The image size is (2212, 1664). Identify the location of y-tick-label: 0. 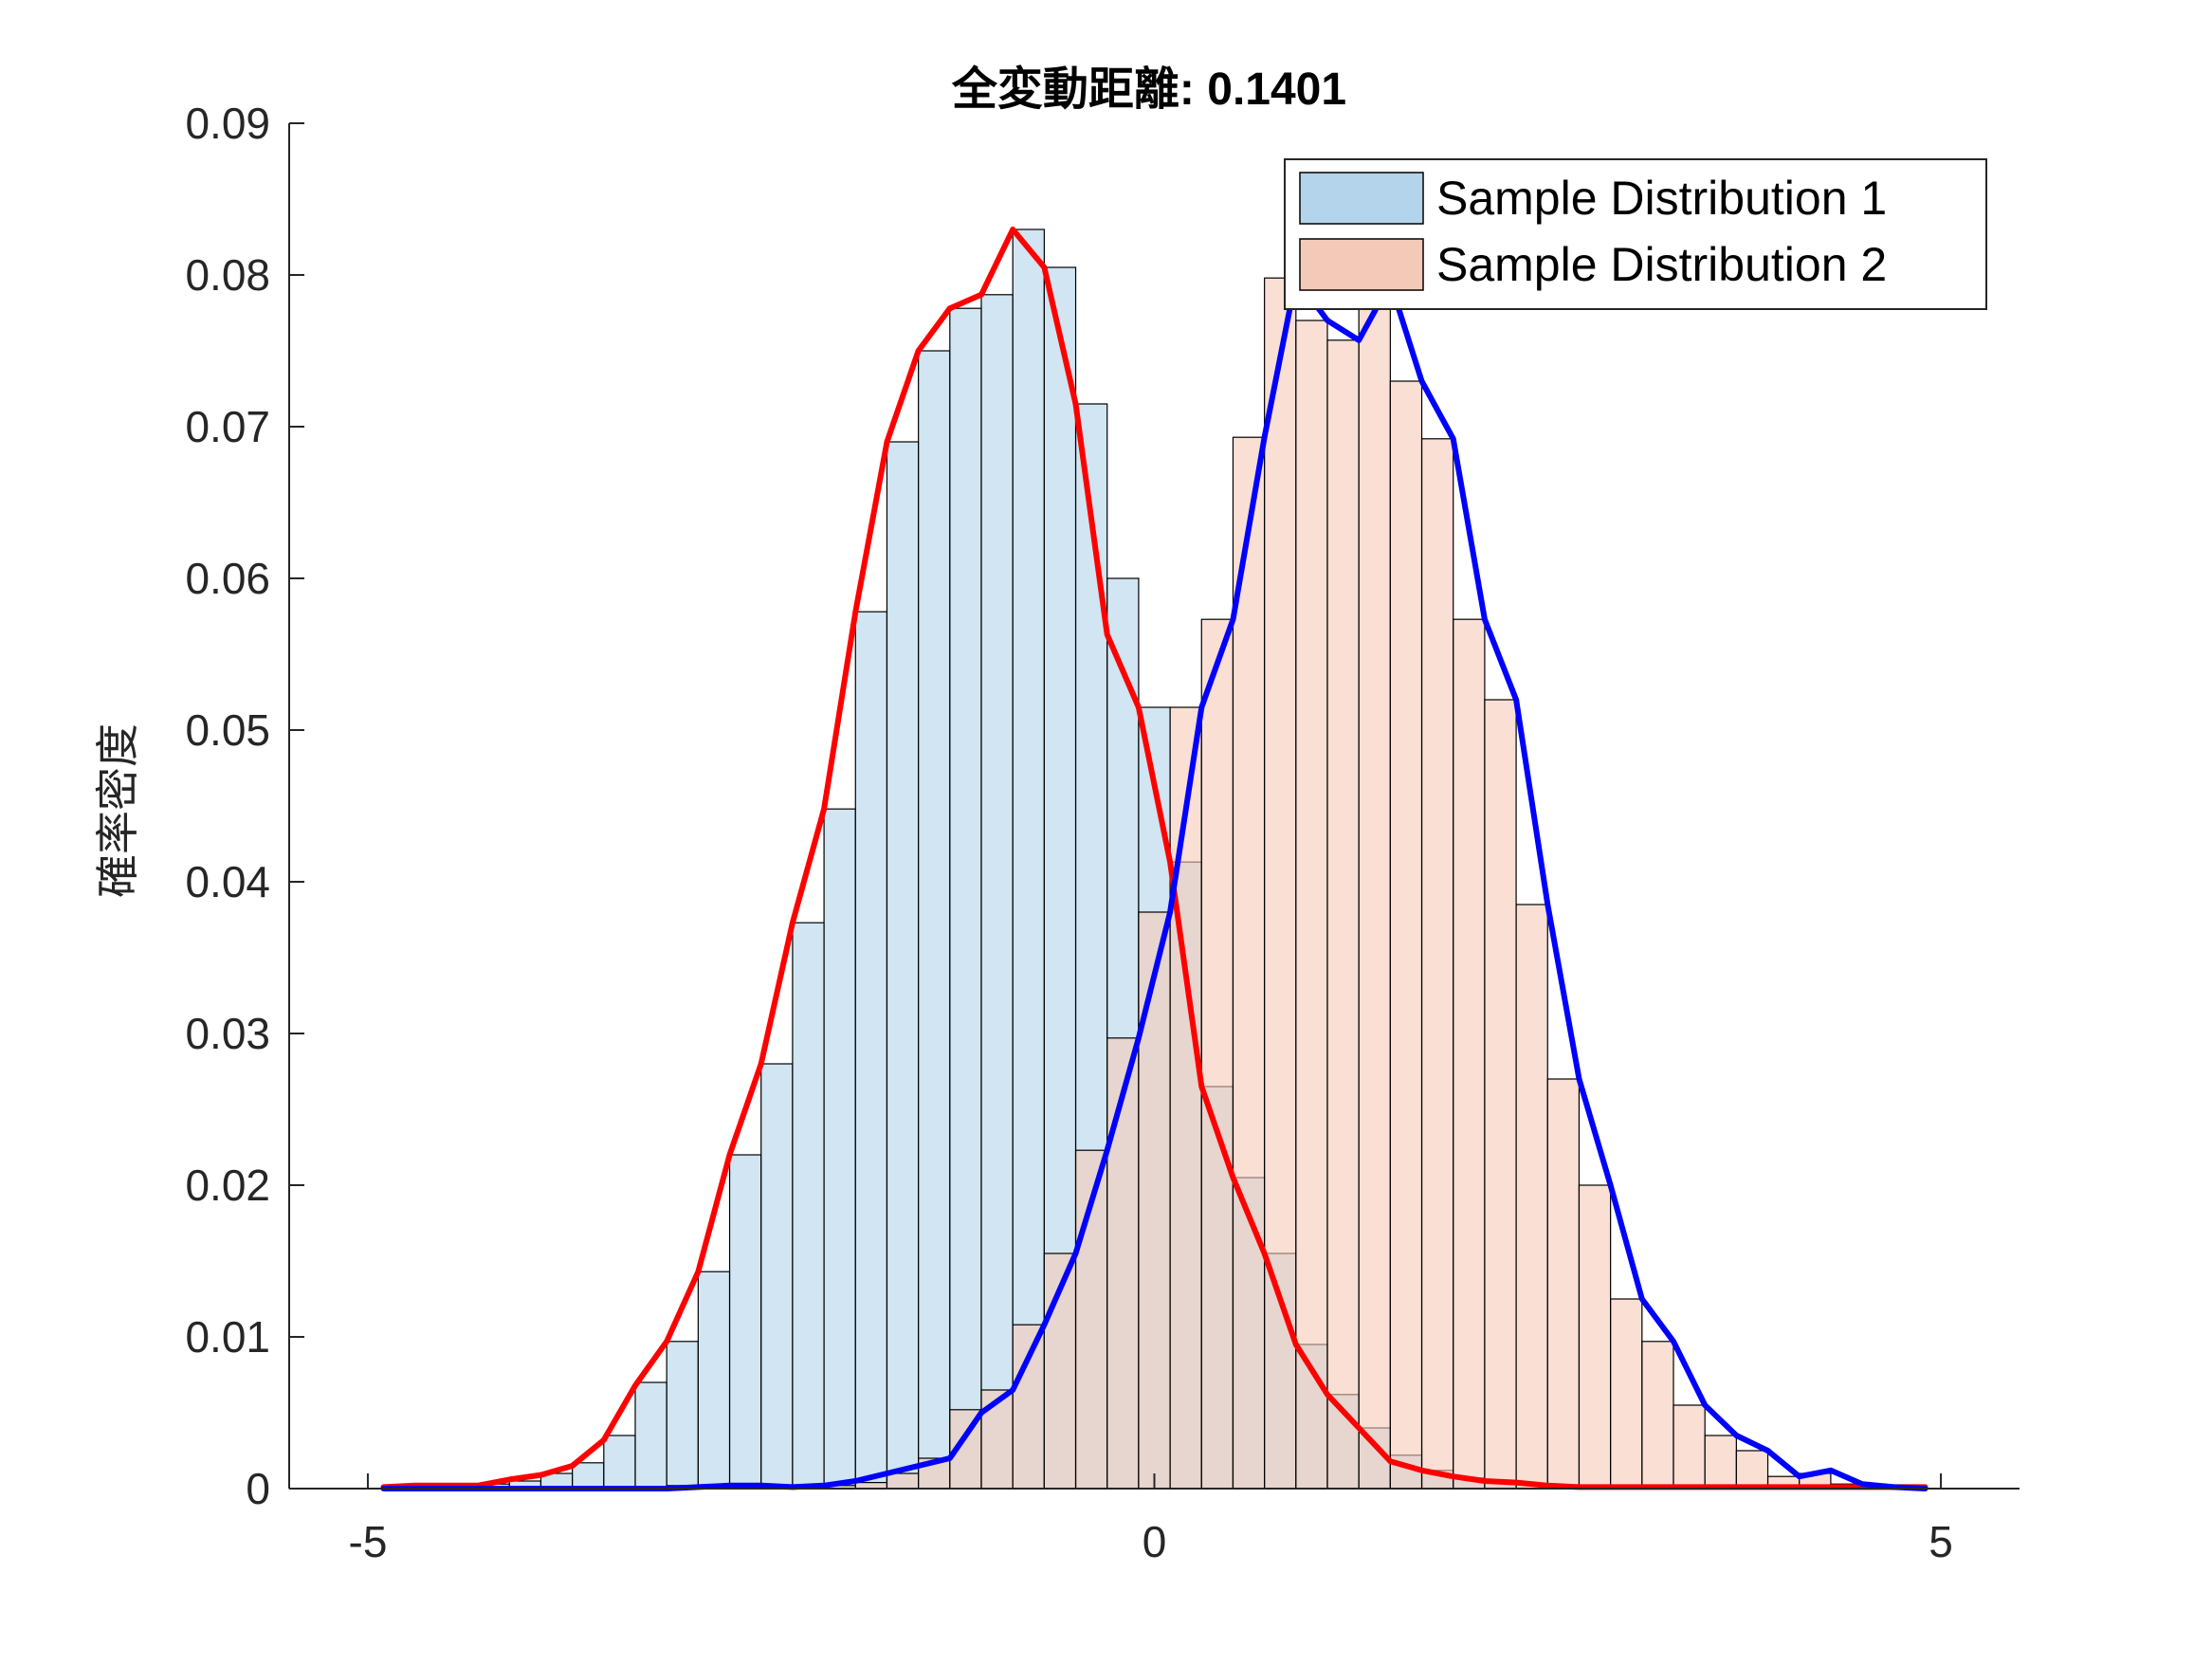
(258, 1488).